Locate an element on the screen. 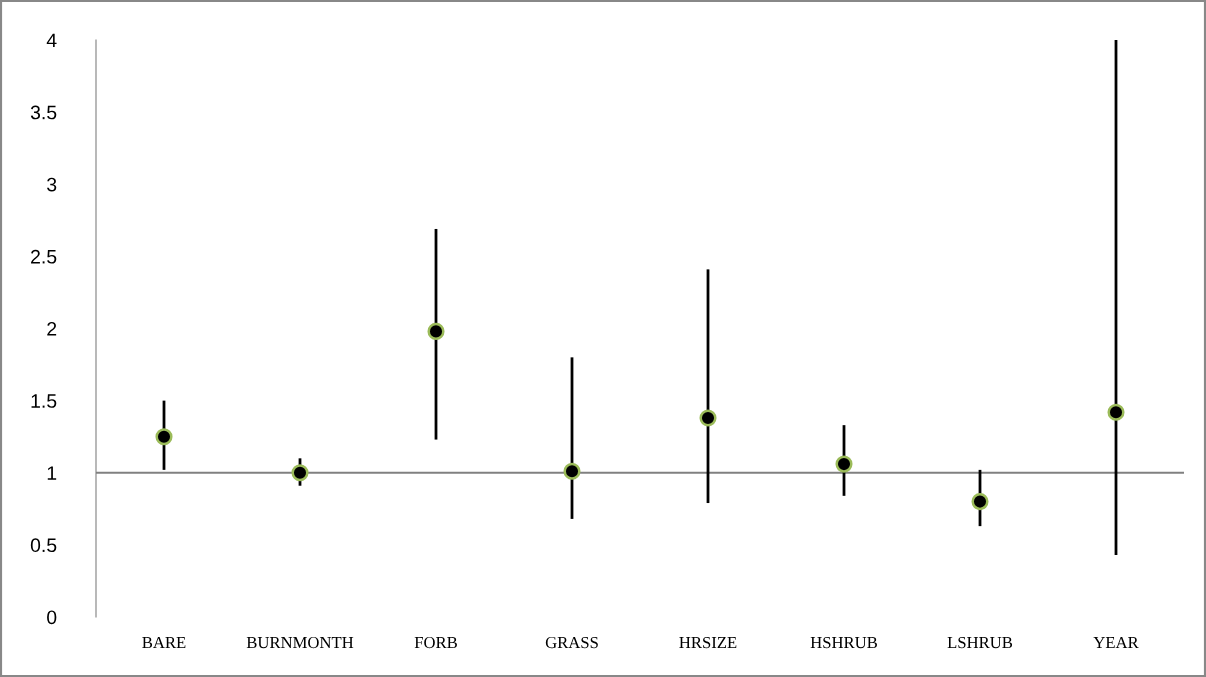 The height and width of the screenshot is (677, 1206). x-tick-label: HSHRUB is located at coordinates (843, 642).